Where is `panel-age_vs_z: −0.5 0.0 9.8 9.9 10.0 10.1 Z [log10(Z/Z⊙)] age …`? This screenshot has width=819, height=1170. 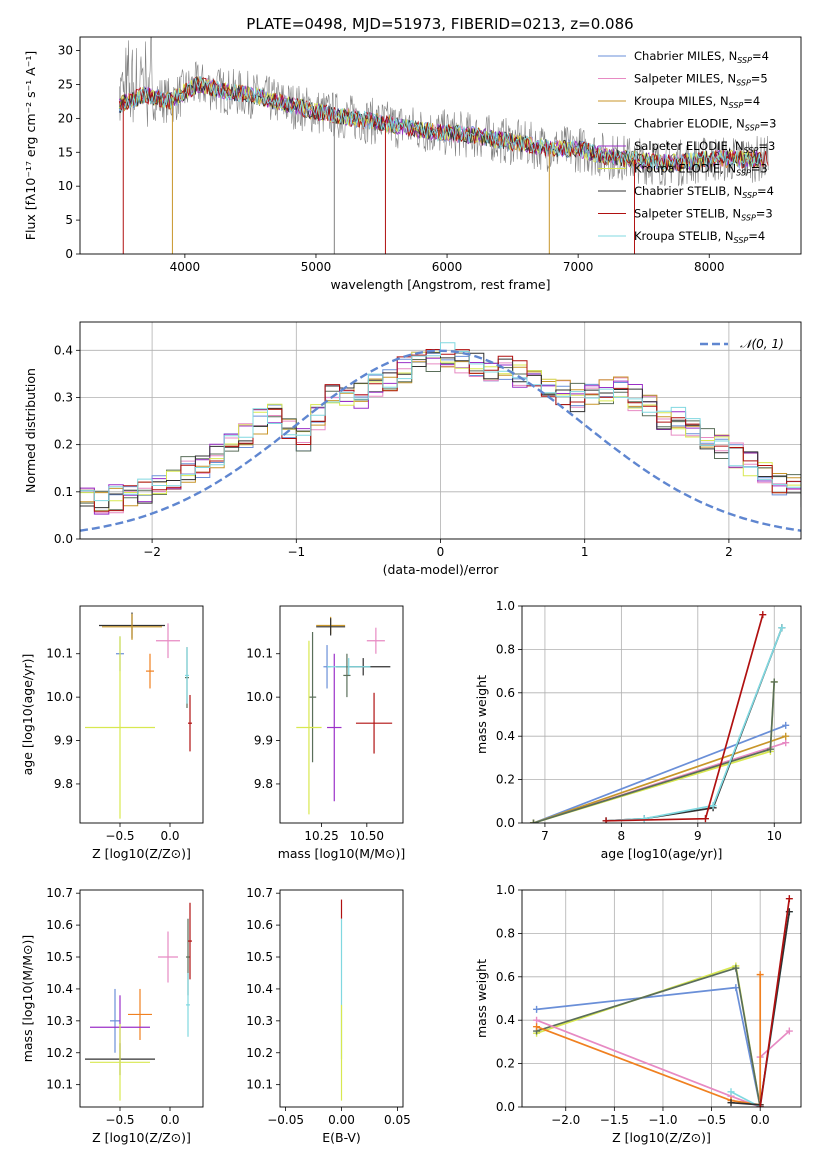
panel-age_vs_z: −0.5 0.0 9.8 9.9 10.0 10.1 Z [log10(Z/Z⊙)] age … is located at coordinates (112, 733).